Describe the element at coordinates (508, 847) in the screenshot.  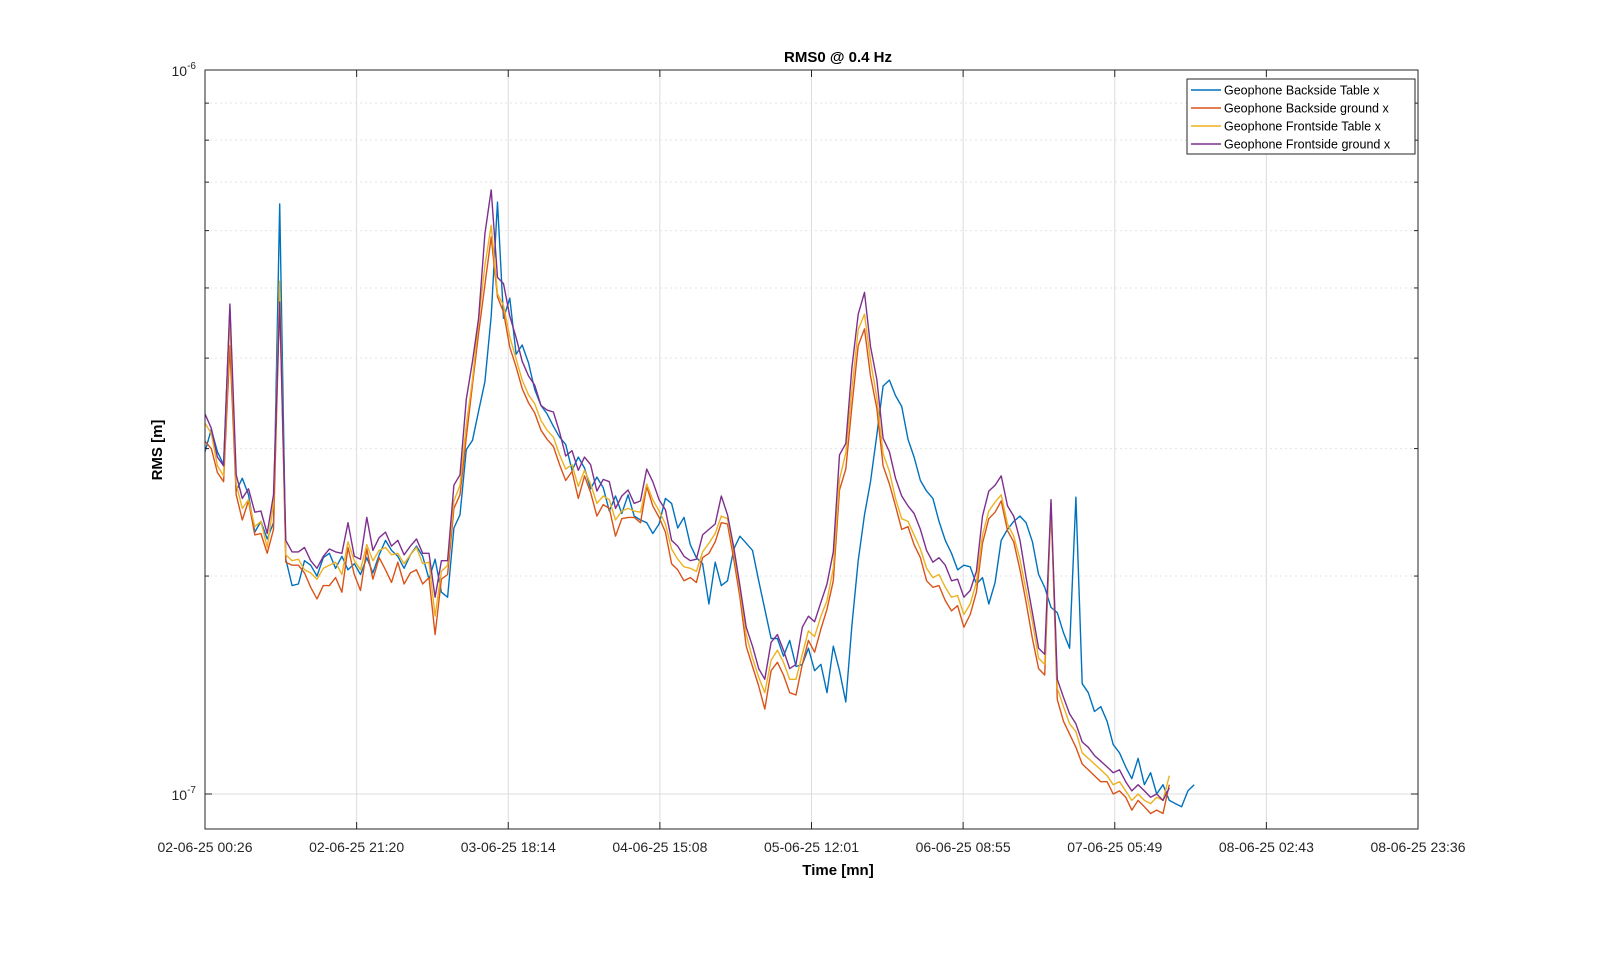
I see `x-tick-label: 03-06-25 18:14` at that location.